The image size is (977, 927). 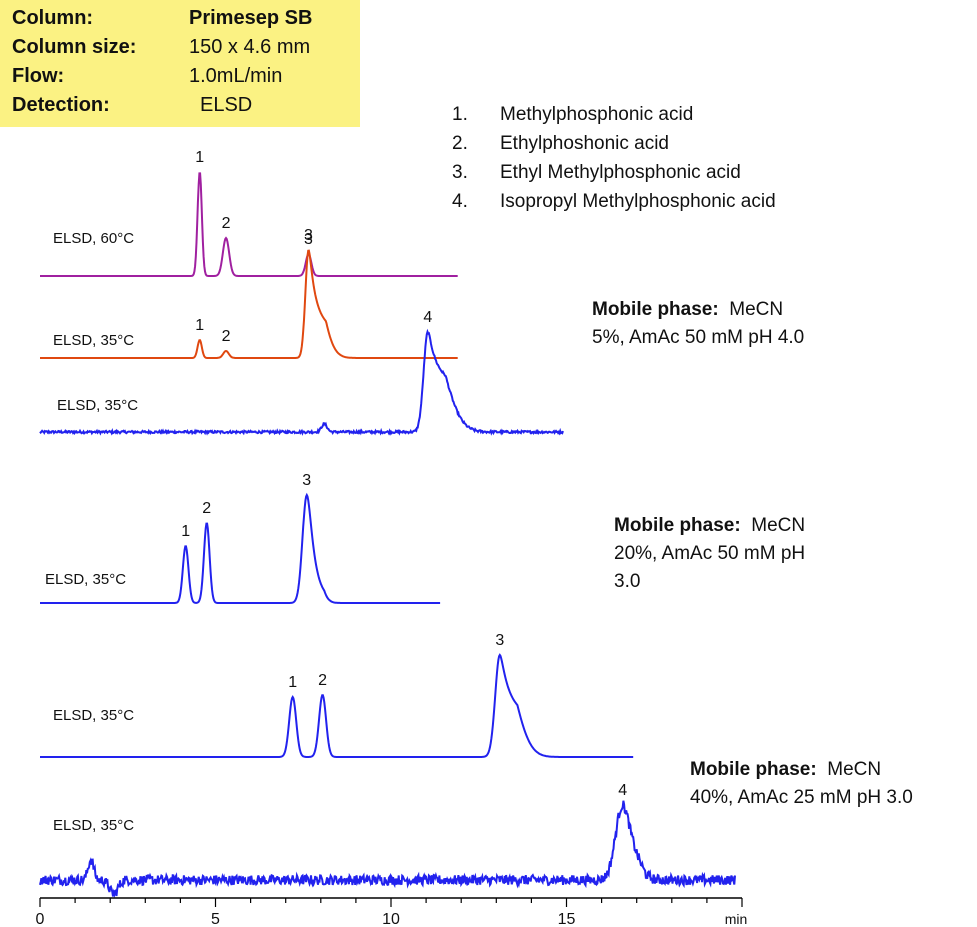 What do you see at coordinates (584, 143) in the screenshot?
I see `legend-name: Ethylphoshonic acid` at bounding box center [584, 143].